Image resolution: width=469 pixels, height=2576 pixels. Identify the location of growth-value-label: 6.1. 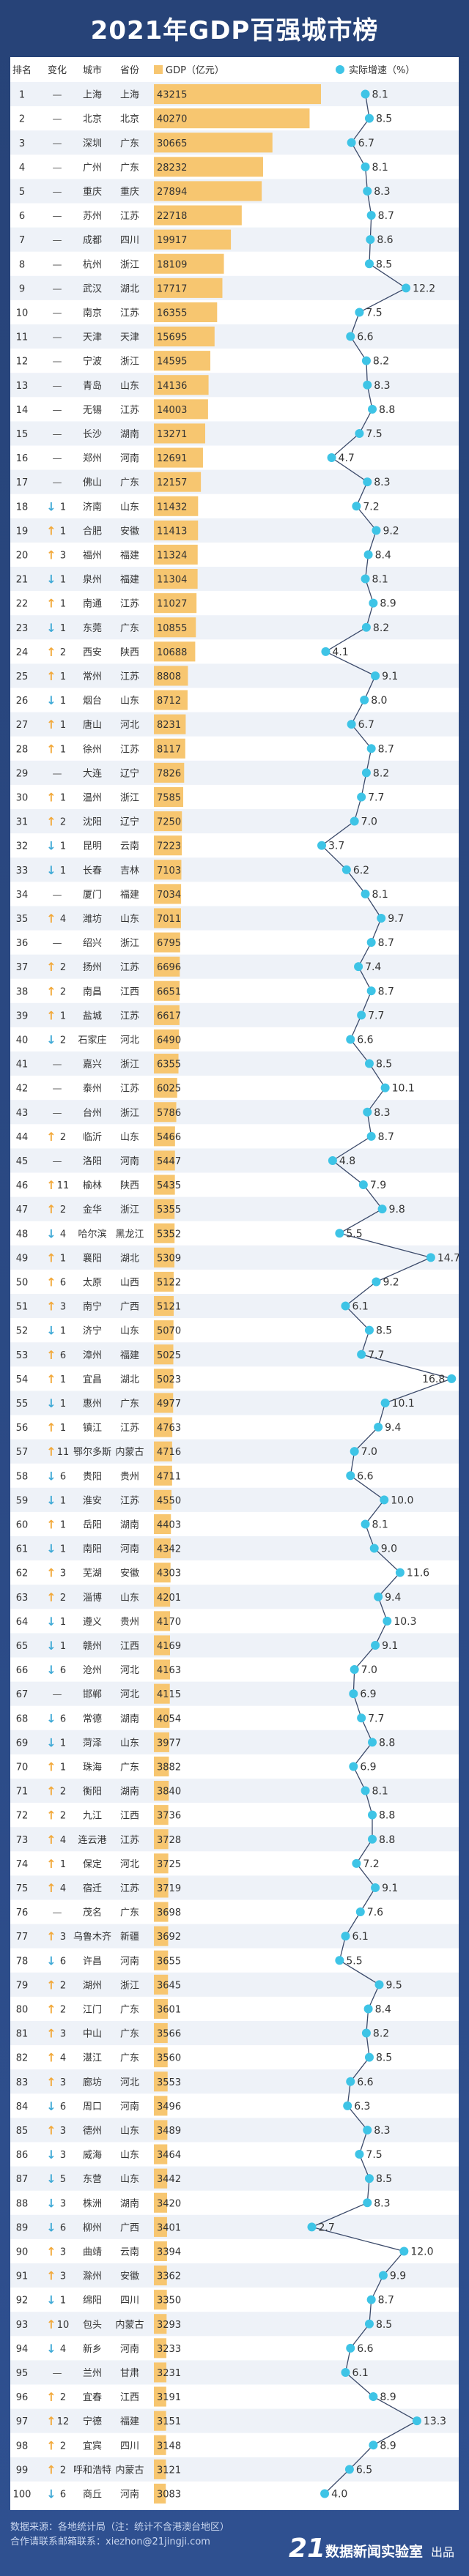
(360, 1937).